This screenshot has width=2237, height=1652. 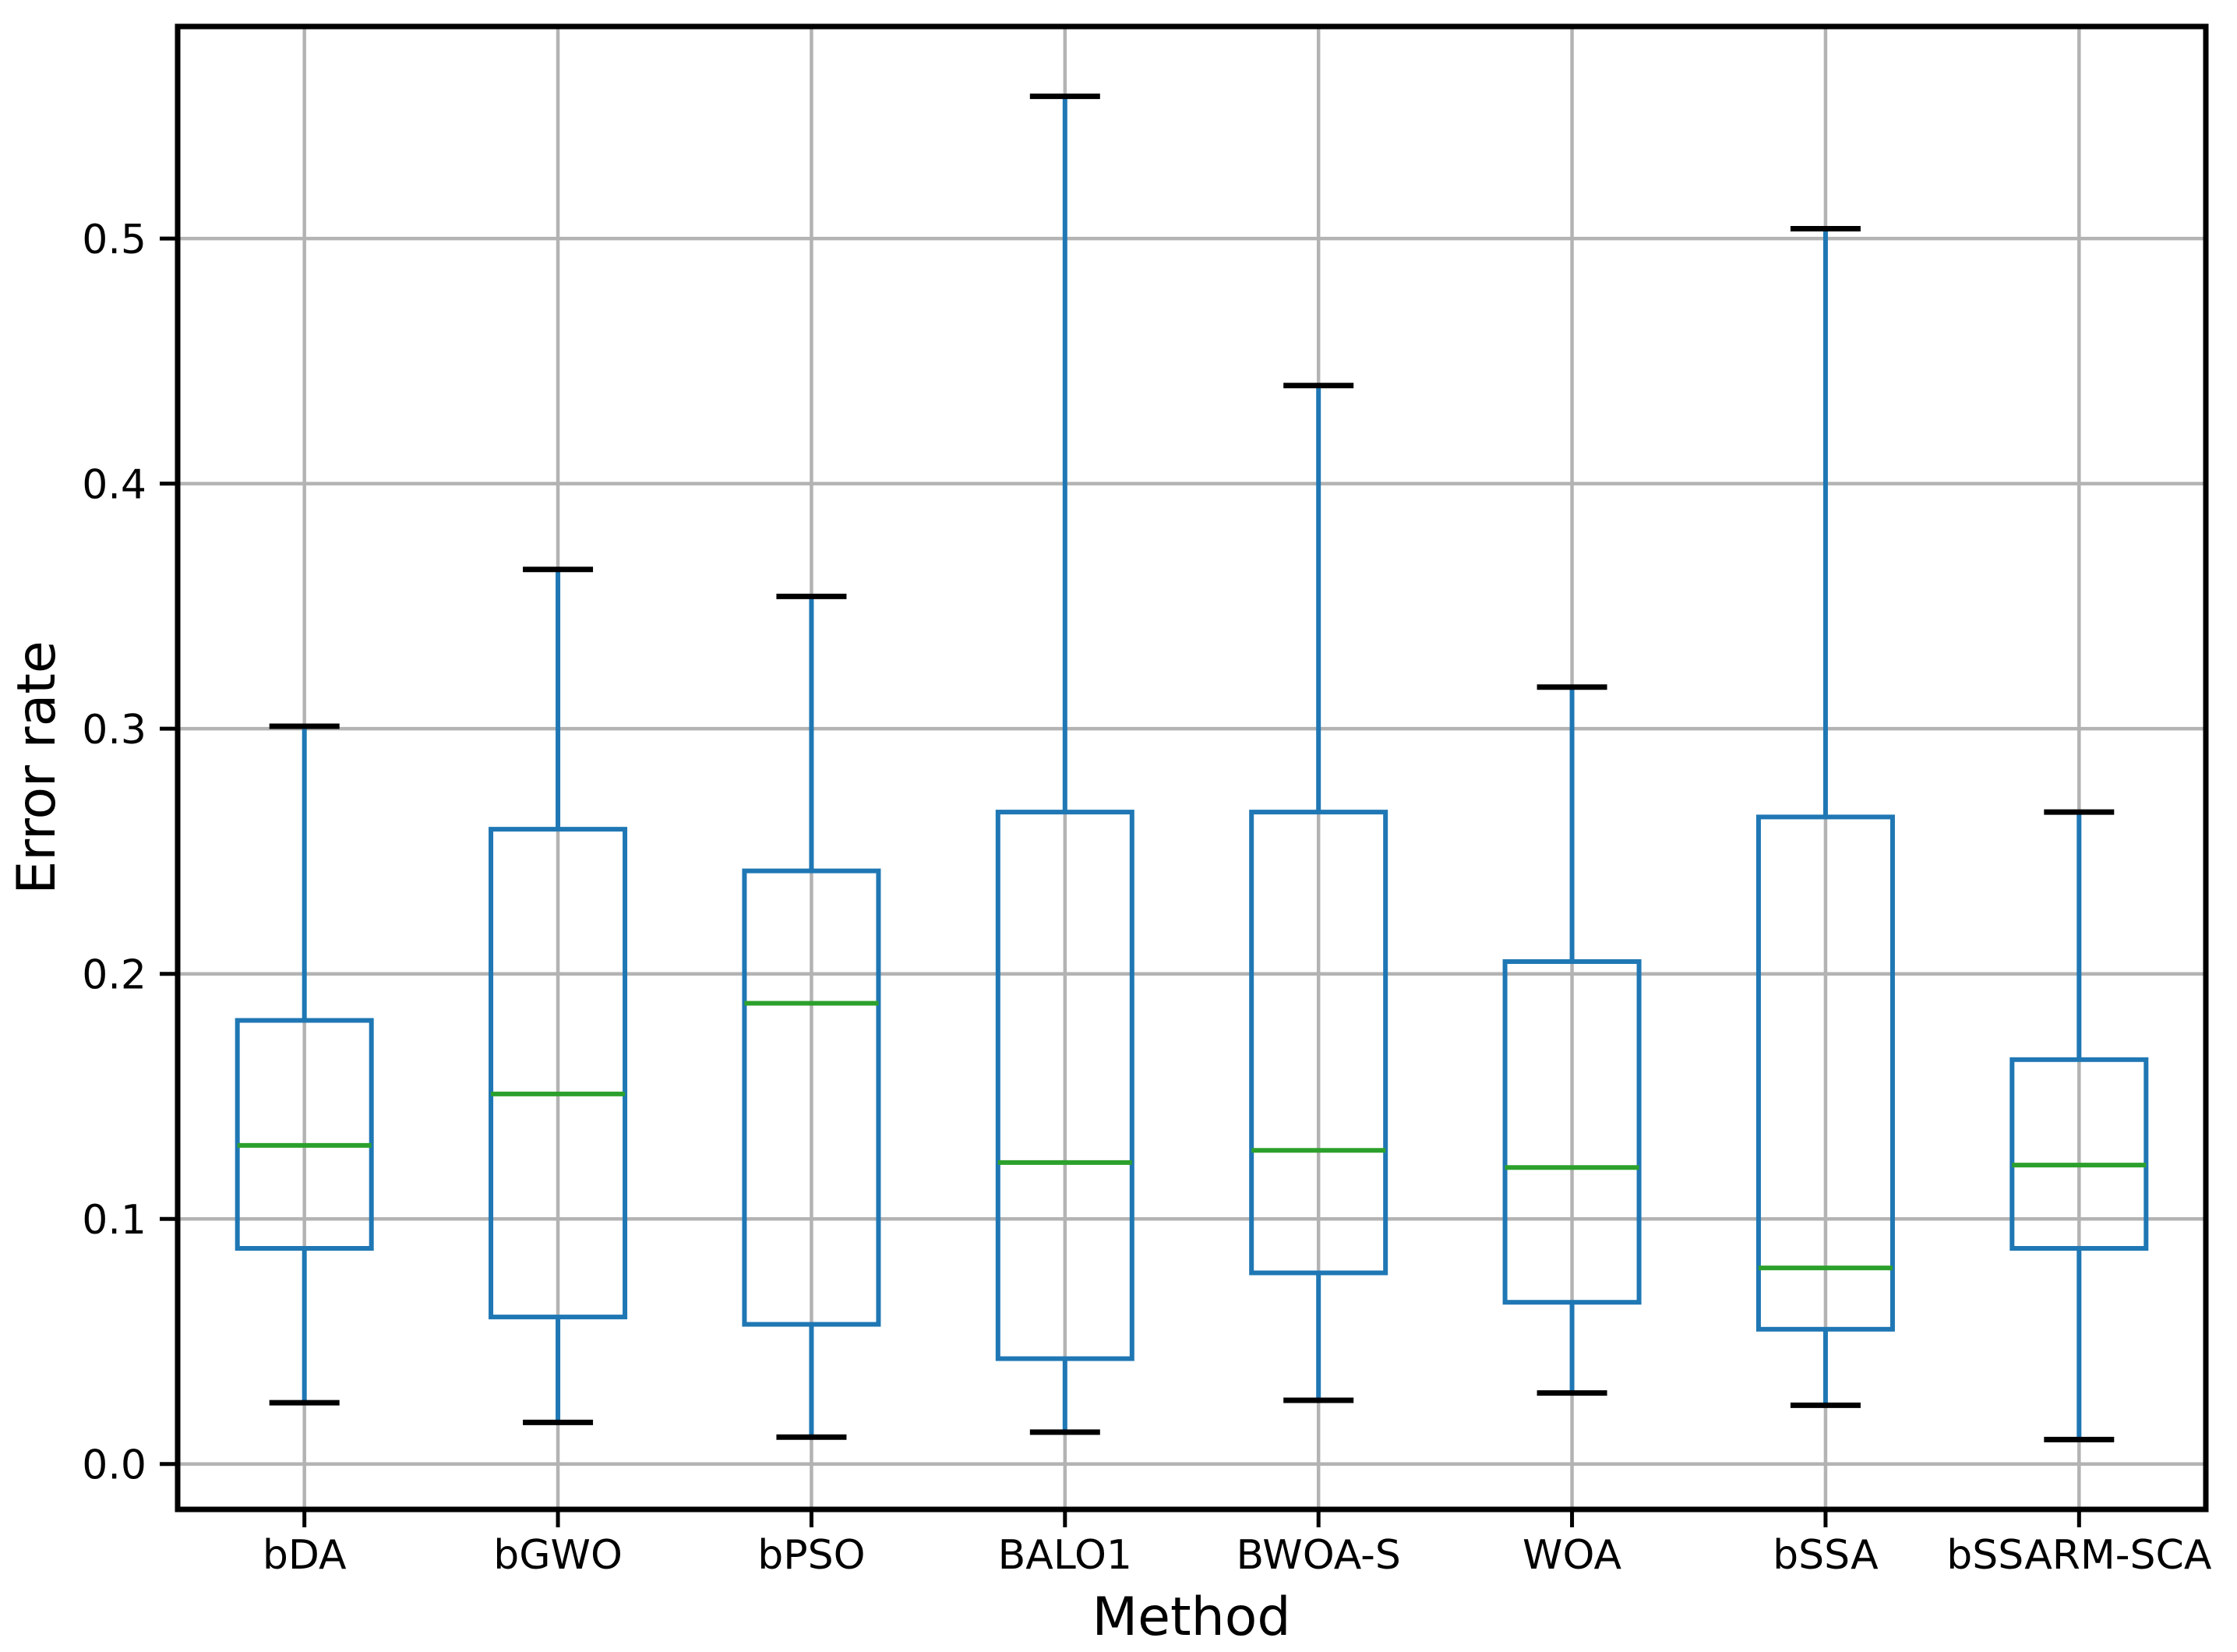 I want to click on box-WOA, so click(x=1572, y=1040).